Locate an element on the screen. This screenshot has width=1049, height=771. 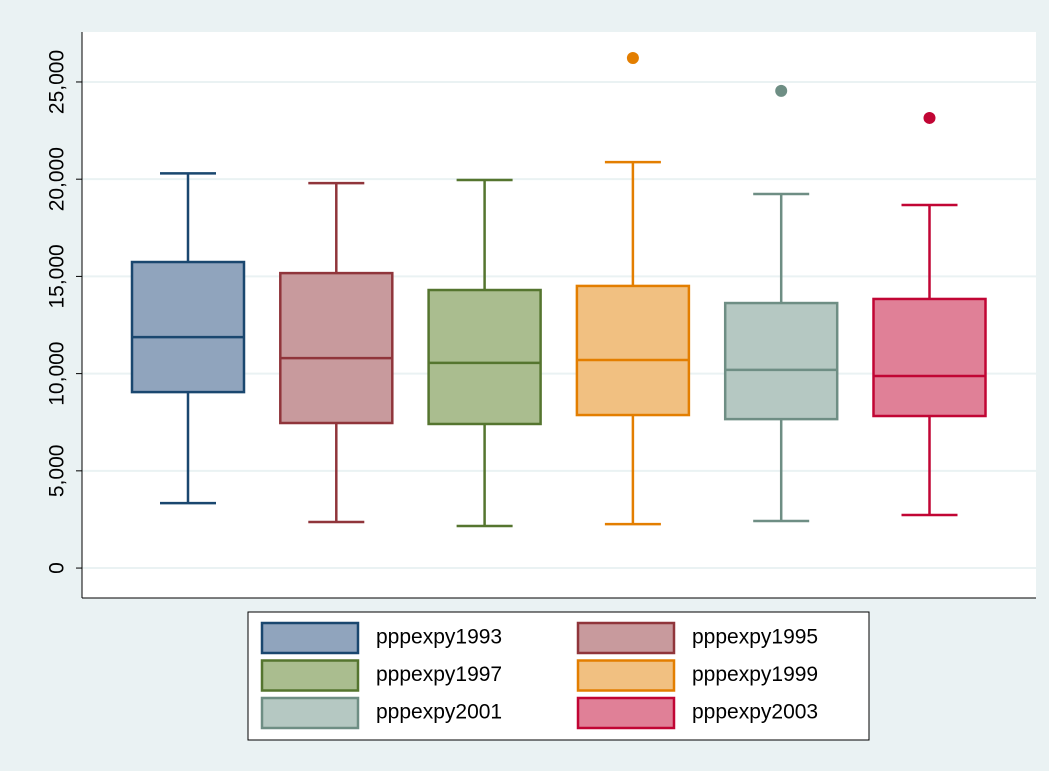
y-tick-label: 25,000 is located at coordinates (57, 82).